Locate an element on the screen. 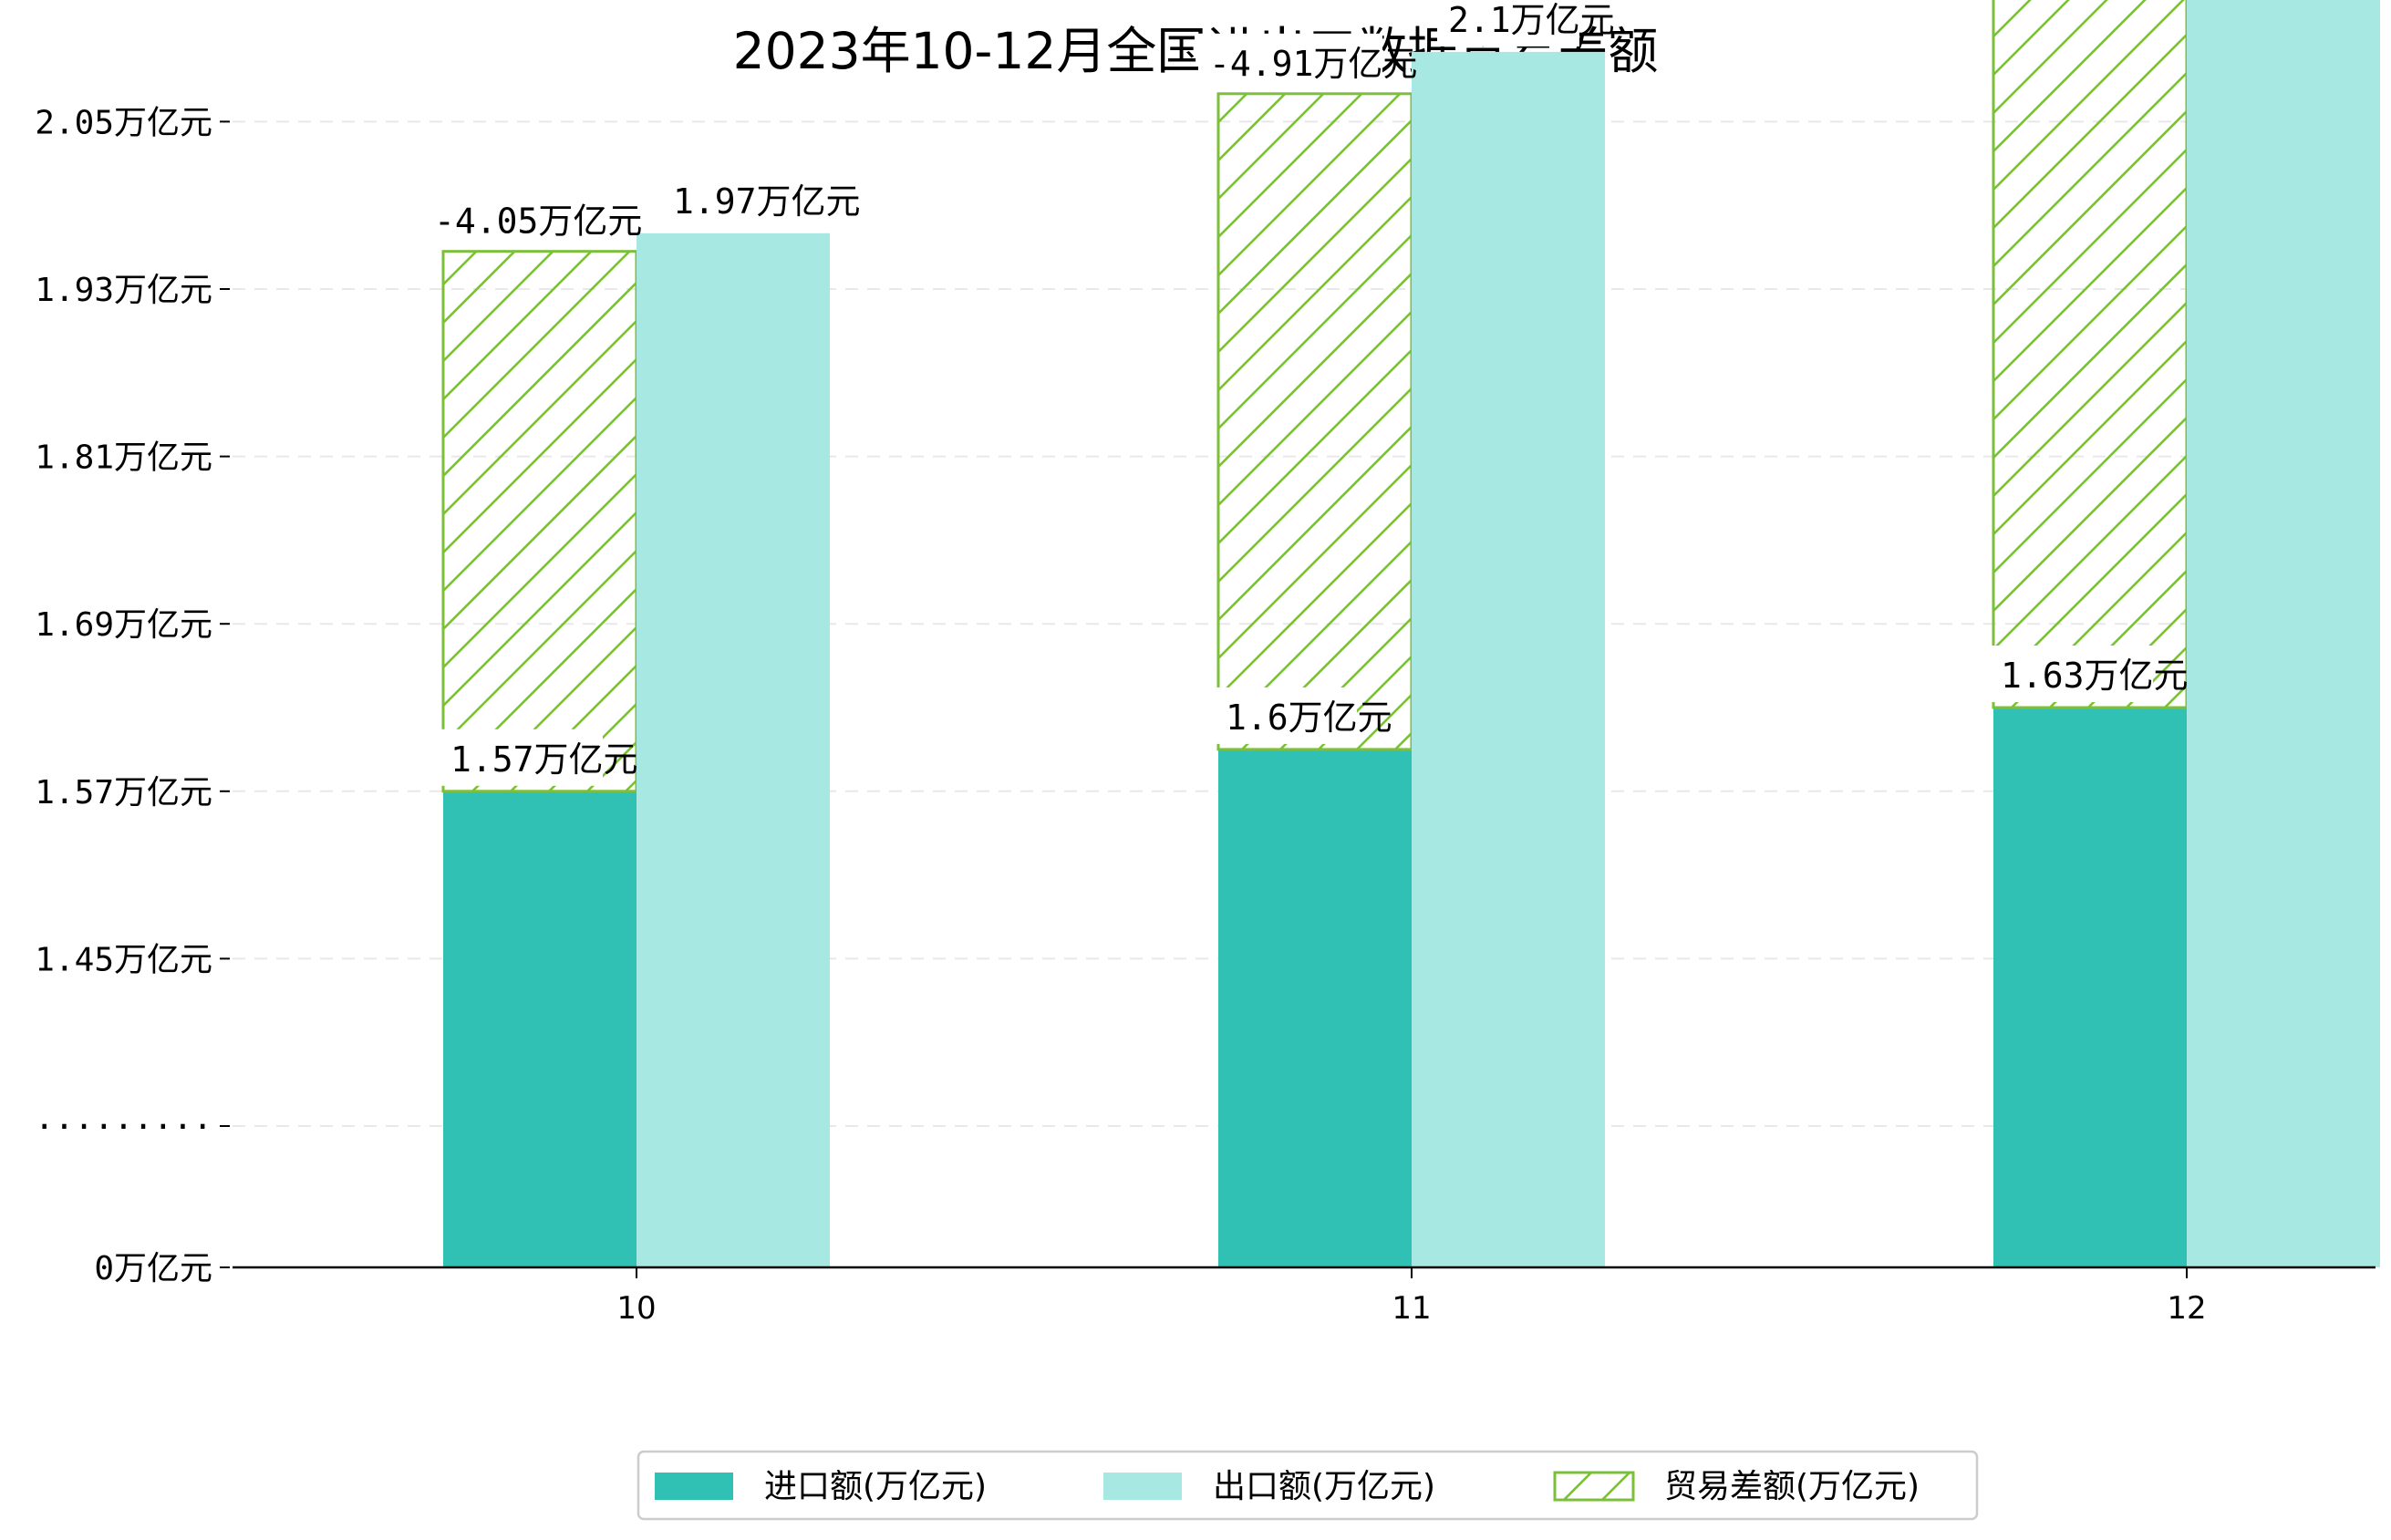  legend-box is located at coordinates (1308, 1485).